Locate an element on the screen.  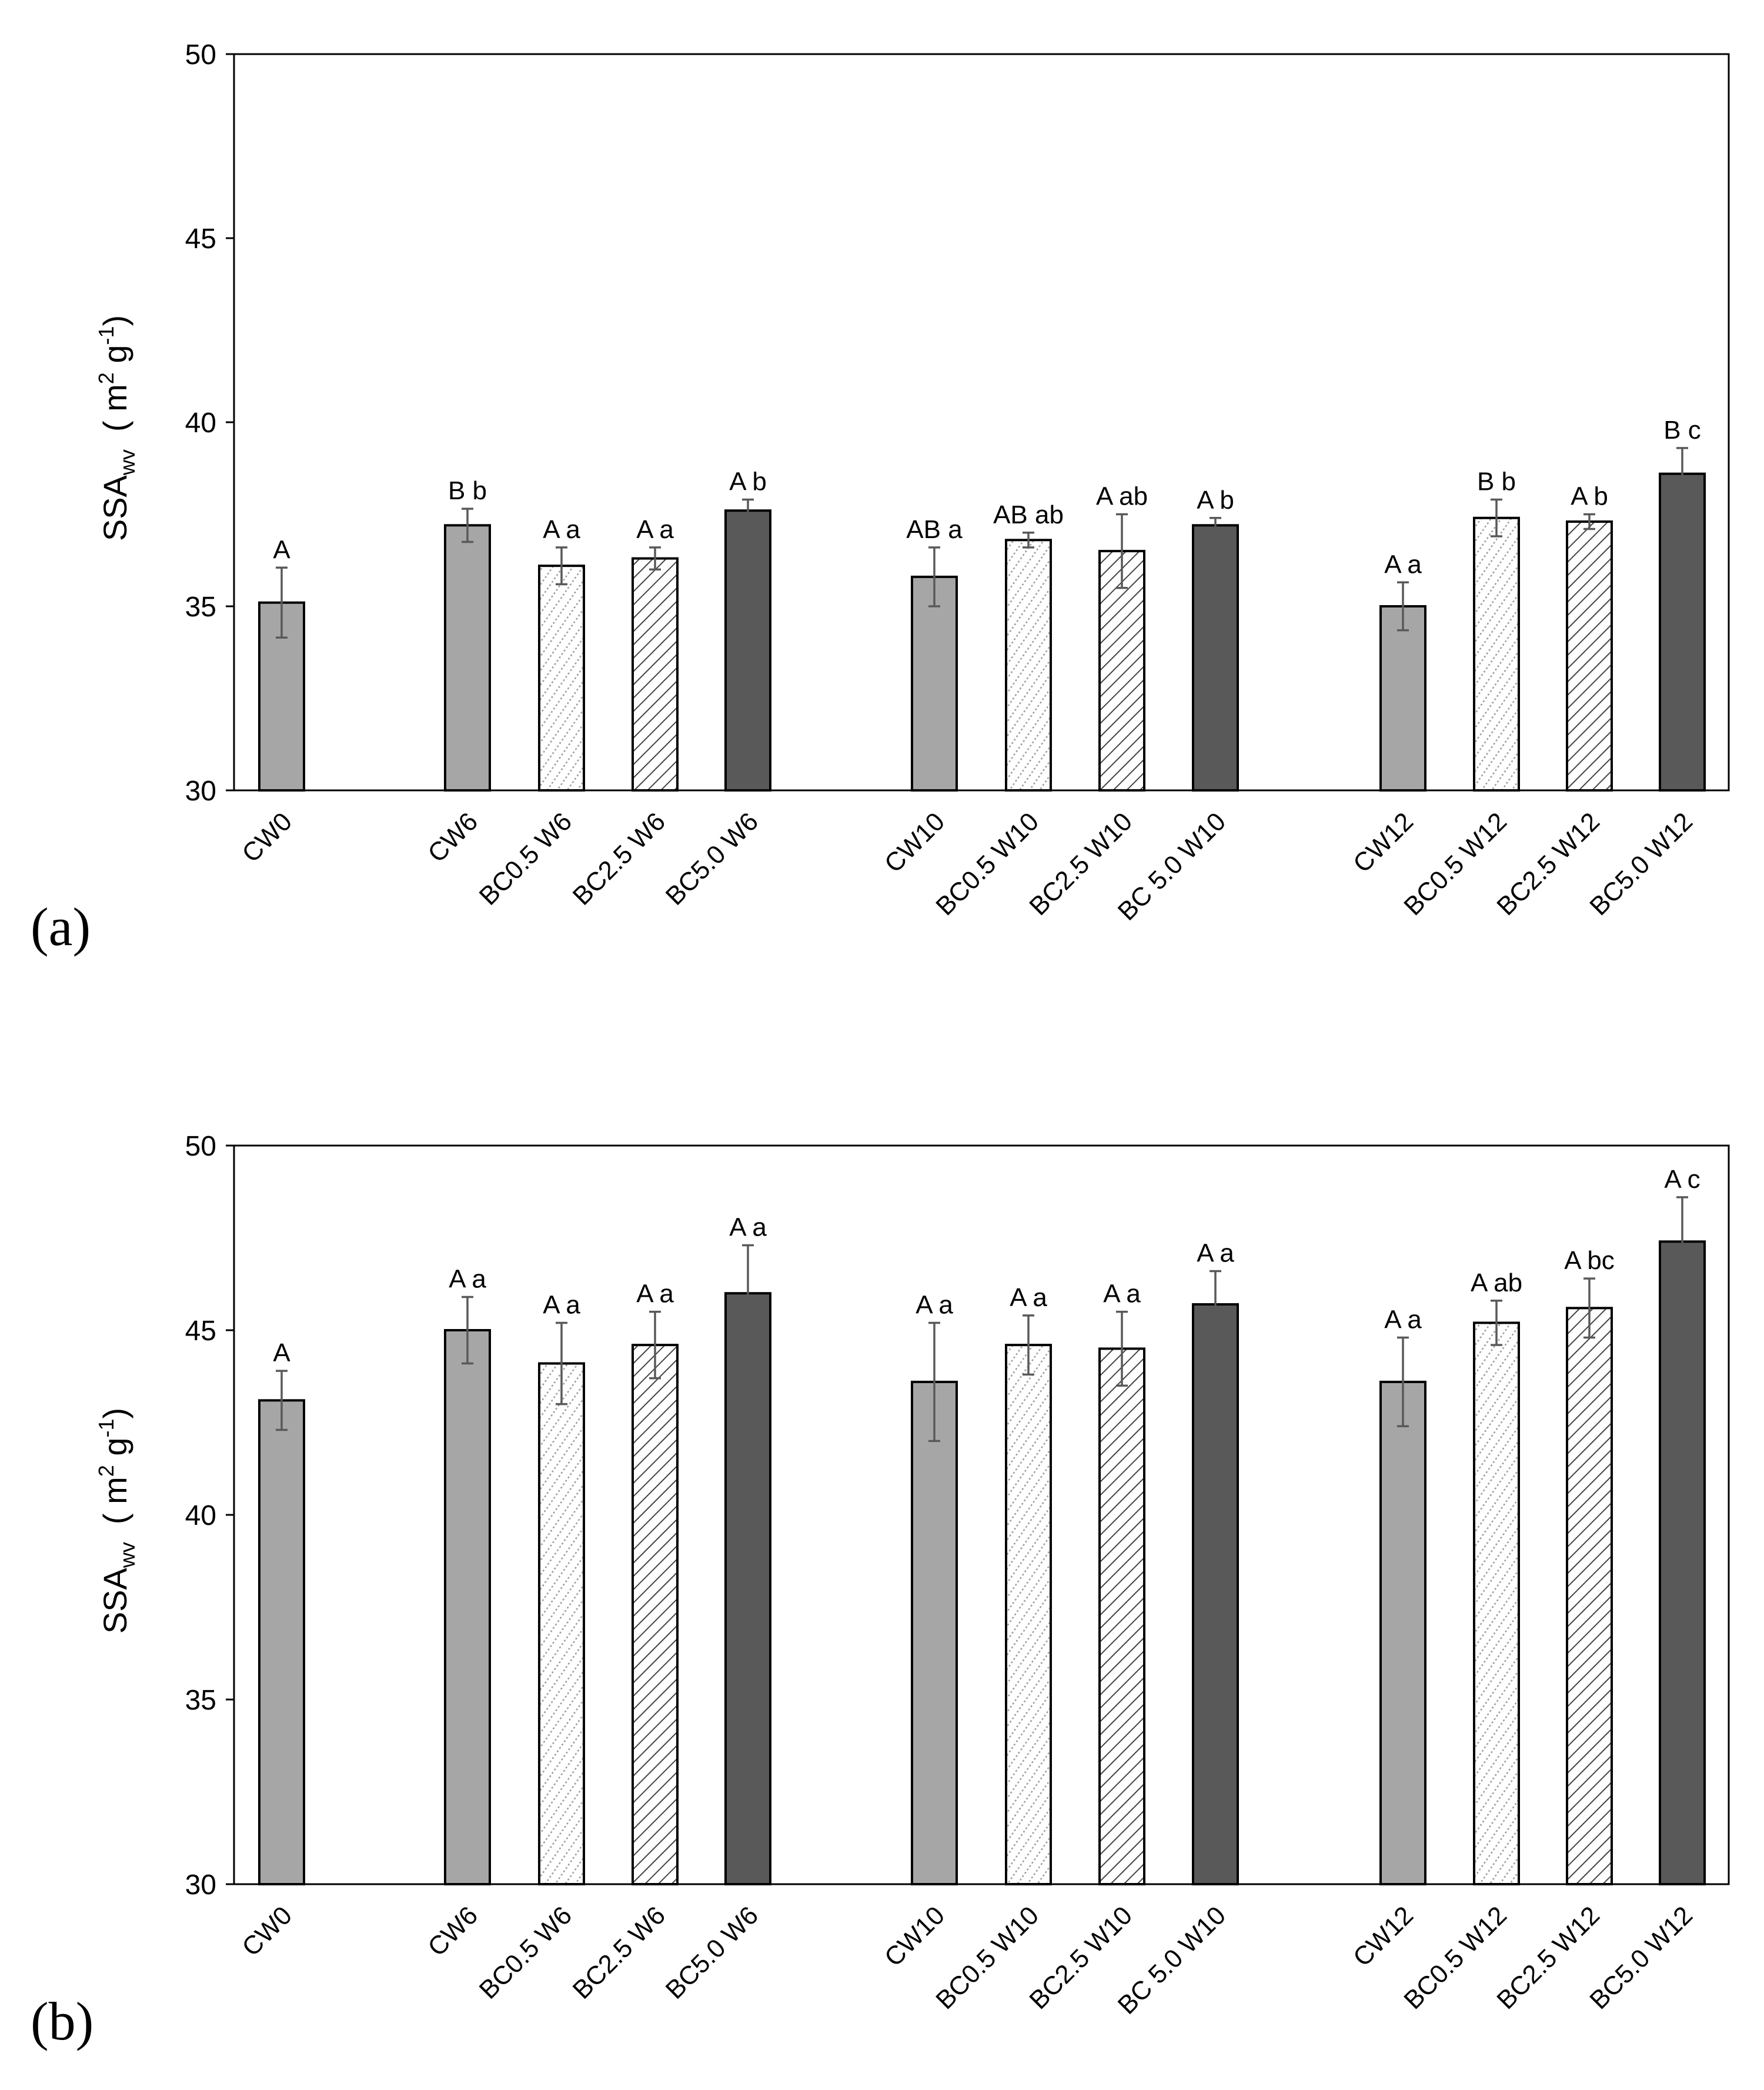
chart-b-ylabel: SSAwv( m2 g-1) is located at coordinates (116, 1521).